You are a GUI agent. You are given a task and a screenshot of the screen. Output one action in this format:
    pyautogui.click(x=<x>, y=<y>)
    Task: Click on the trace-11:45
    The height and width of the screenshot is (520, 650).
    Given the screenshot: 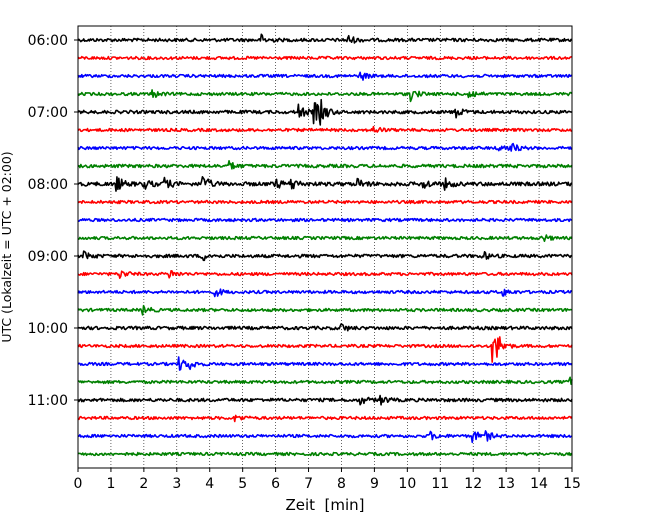 What is the action you would take?
    pyautogui.click(x=325, y=454)
    